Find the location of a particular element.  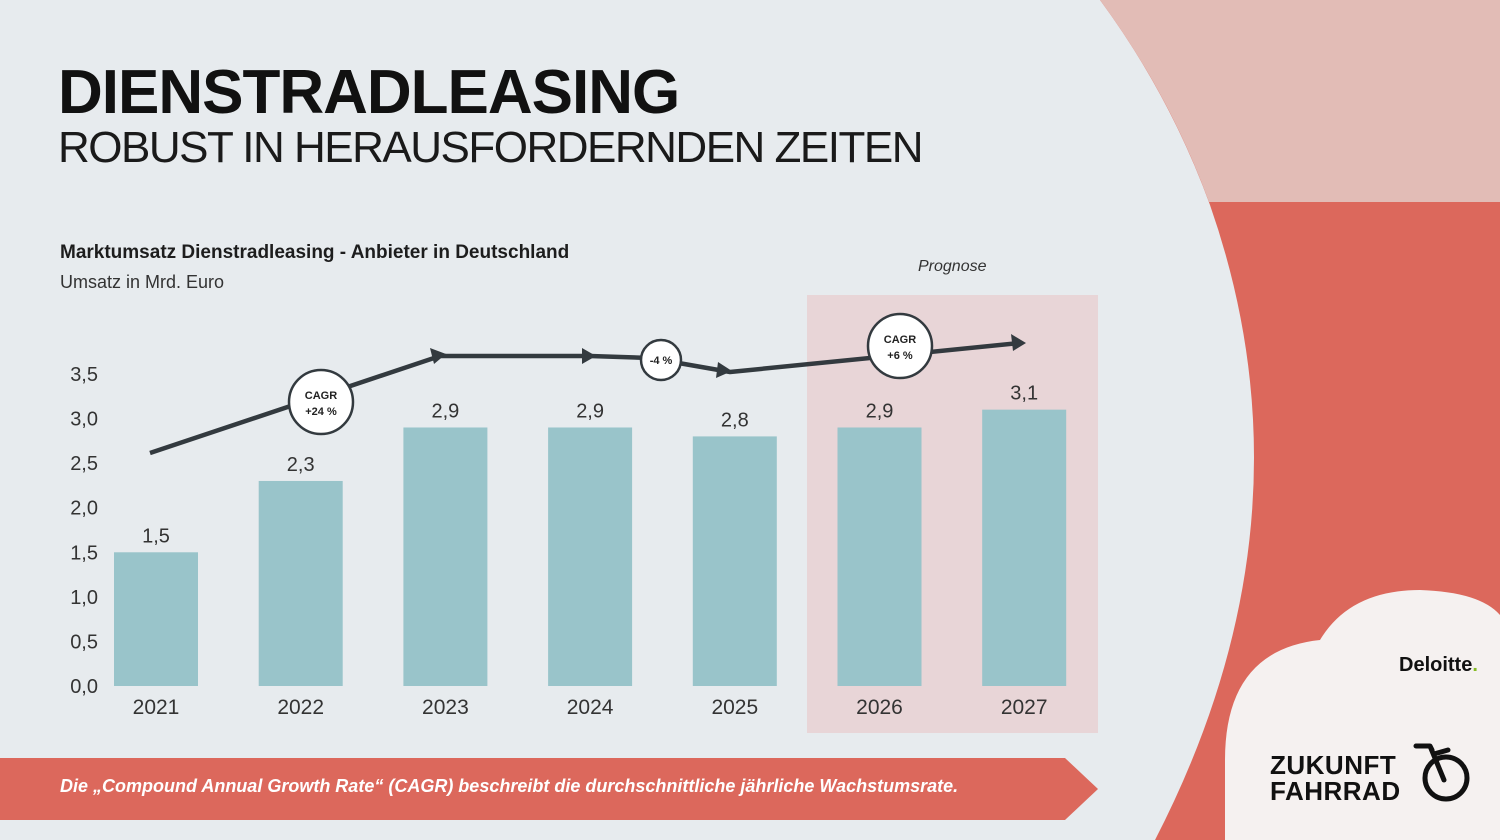

deloitte-text: Deloitte is located at coordinates (1436, 665).